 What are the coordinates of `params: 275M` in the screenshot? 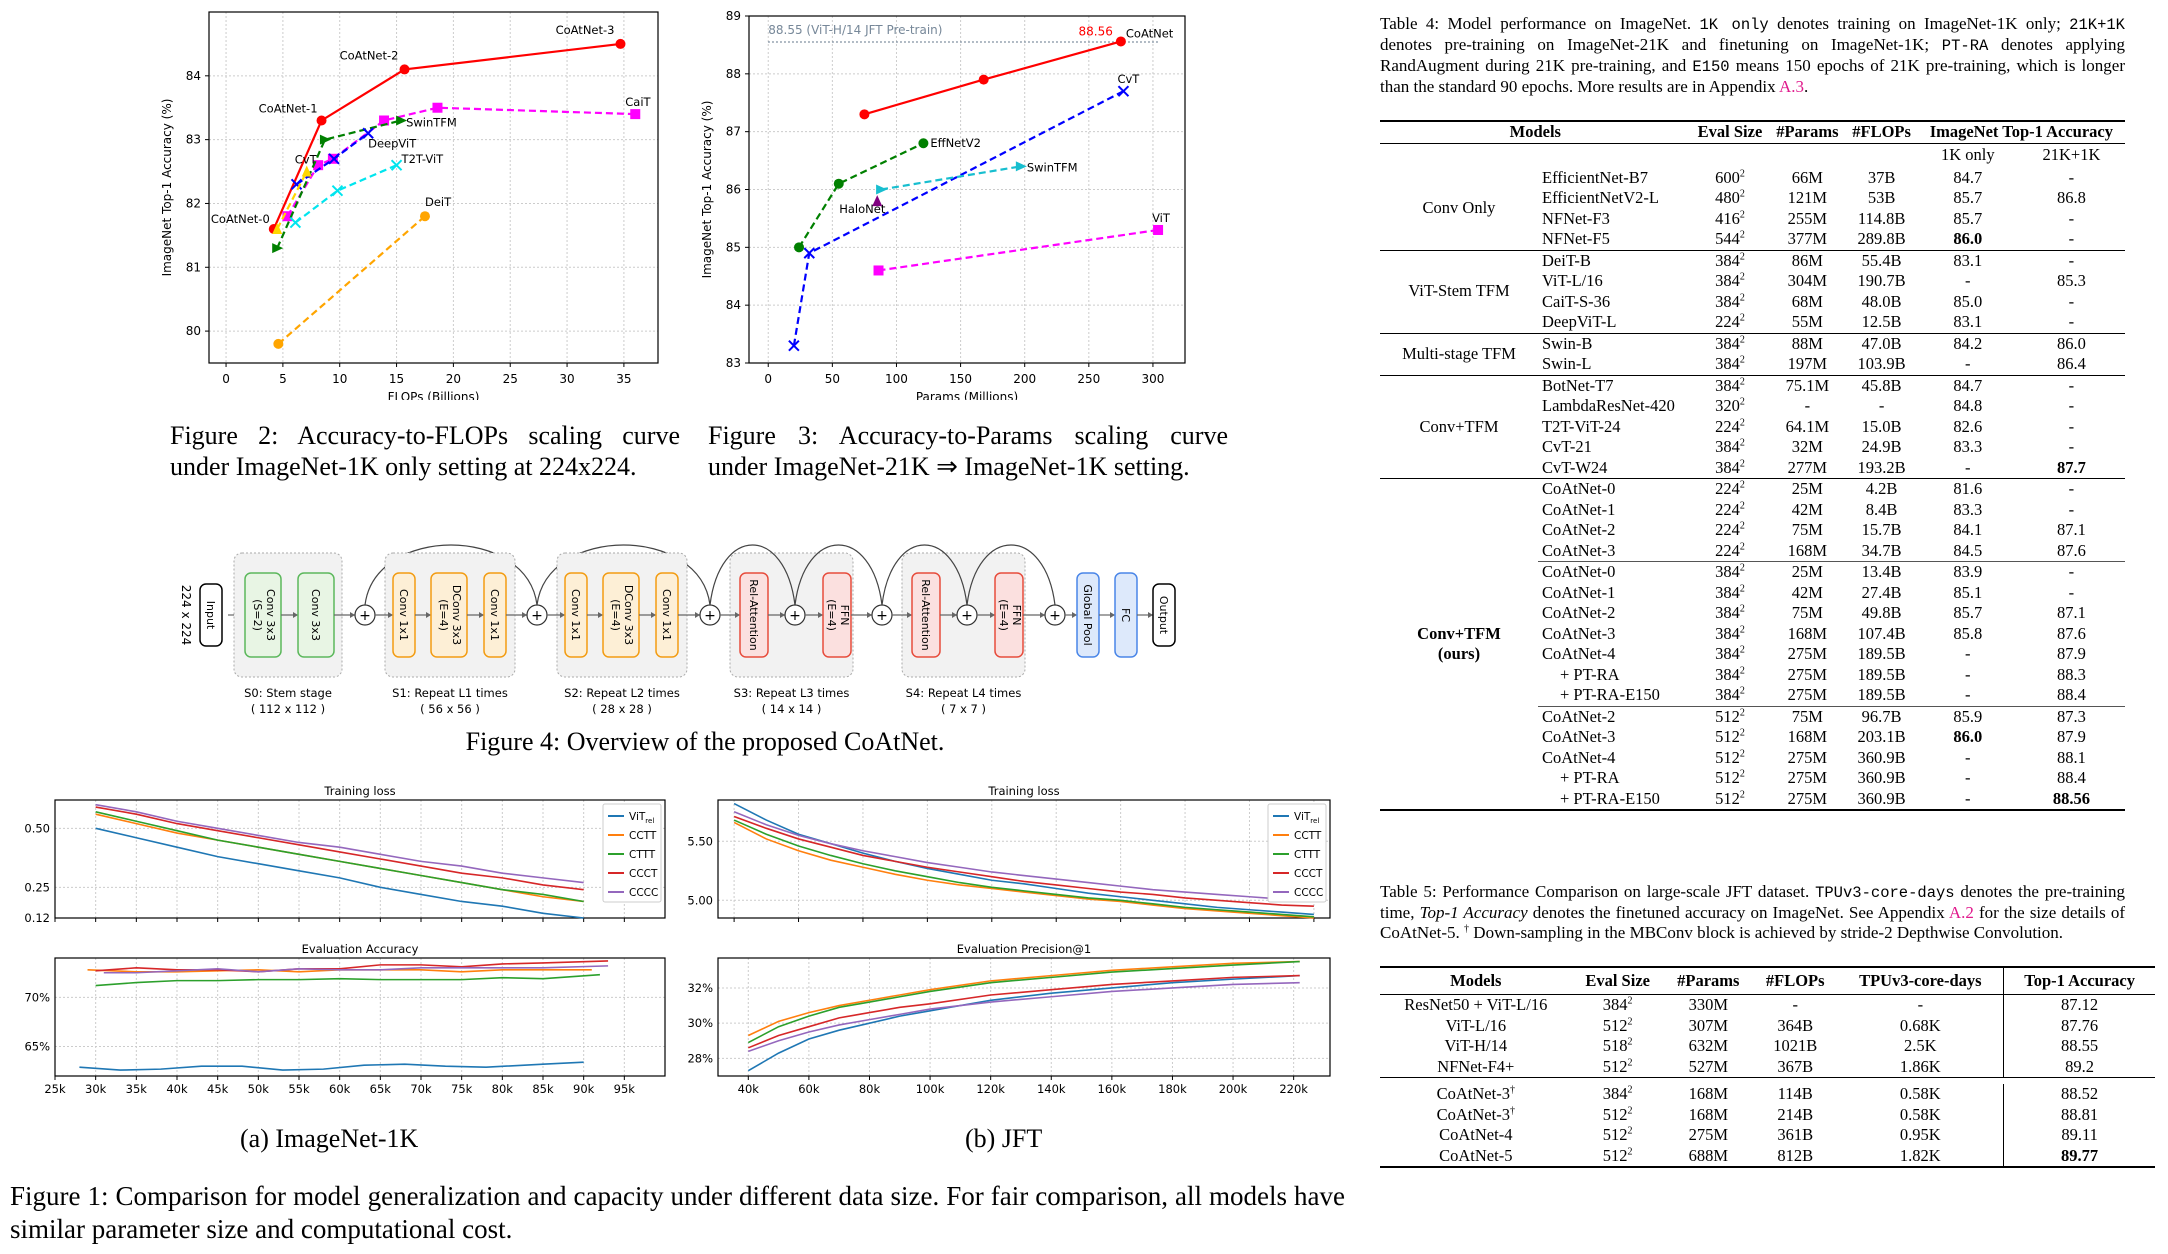 It's located at (1807, 674).